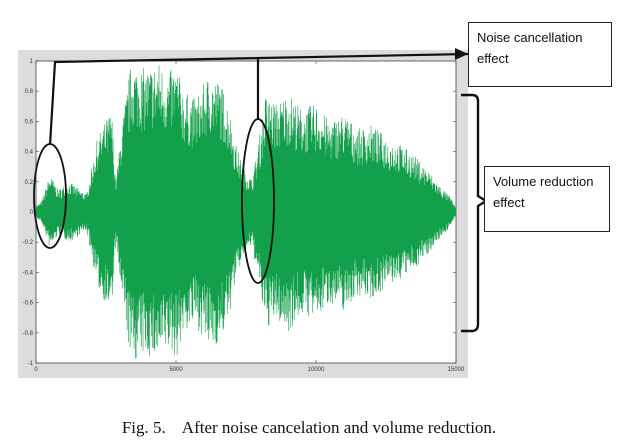  Describe the element at coordinates (29, 183) in the screenshot. I see `y-tick-label: 0.2` at that location.